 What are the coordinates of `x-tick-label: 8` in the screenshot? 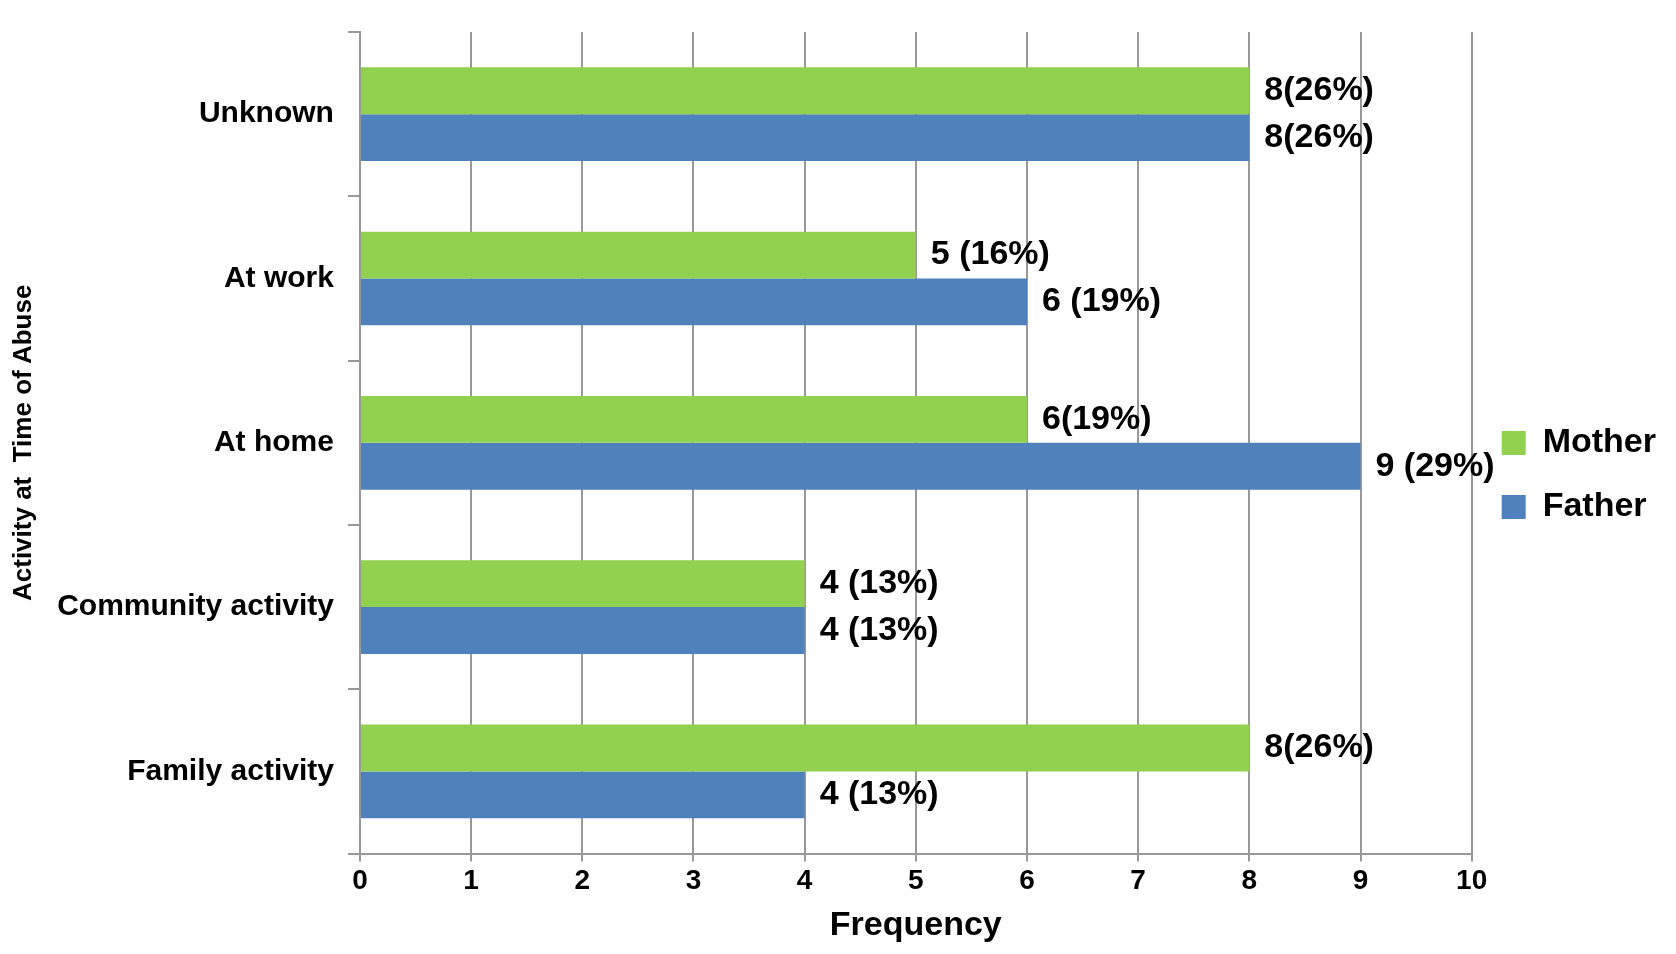 It's located at (1249, 880).